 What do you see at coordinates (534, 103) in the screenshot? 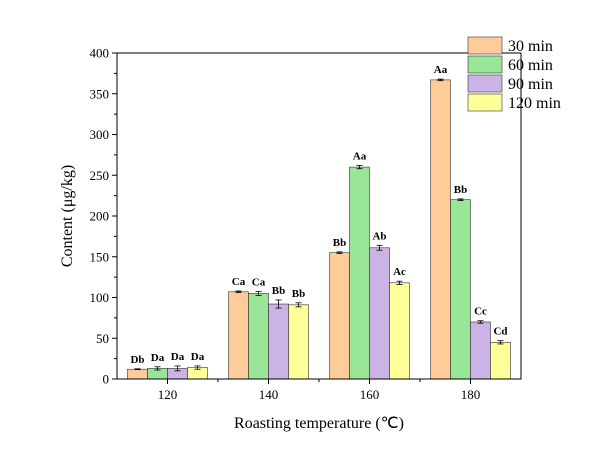
I see `legend-label: 120 min` at bounding box center [534, 103].